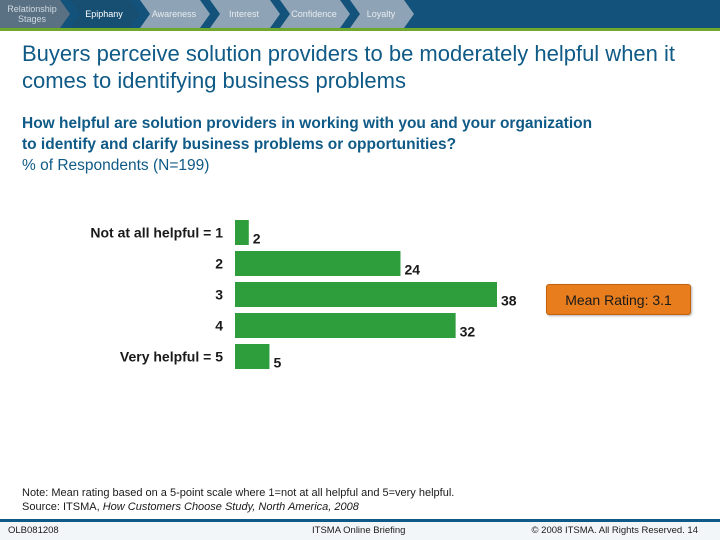  What do you see at coordinates (468, 332) in the screenshot?
I see `value-label-4: 32` at bounding box center [468, 332].